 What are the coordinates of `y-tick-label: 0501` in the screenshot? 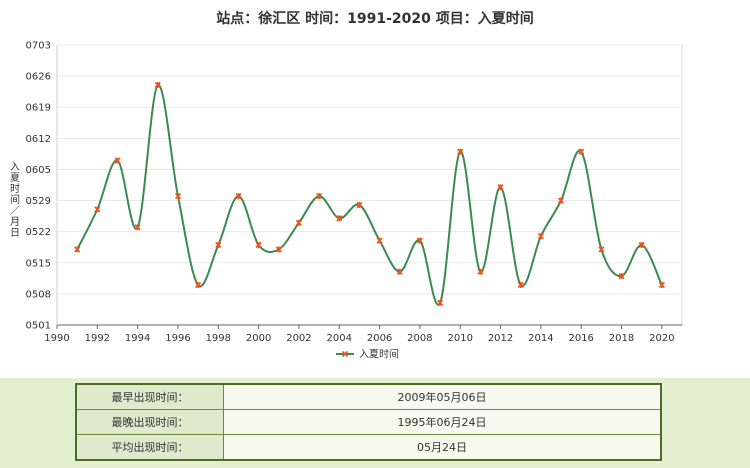 It's located at (38, 326).